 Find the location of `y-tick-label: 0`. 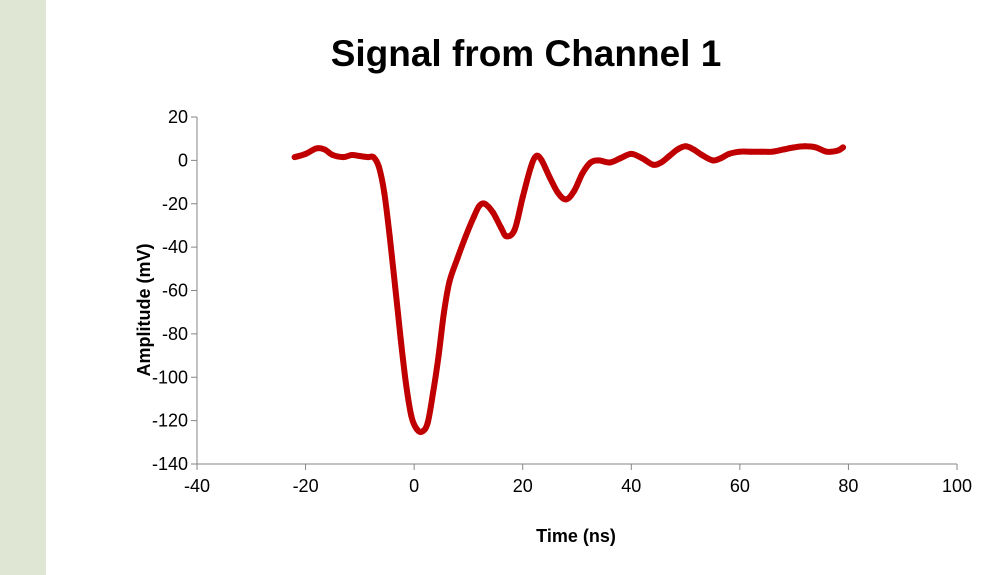

y-tick-label: 0 is located at coordinates (183, 160).